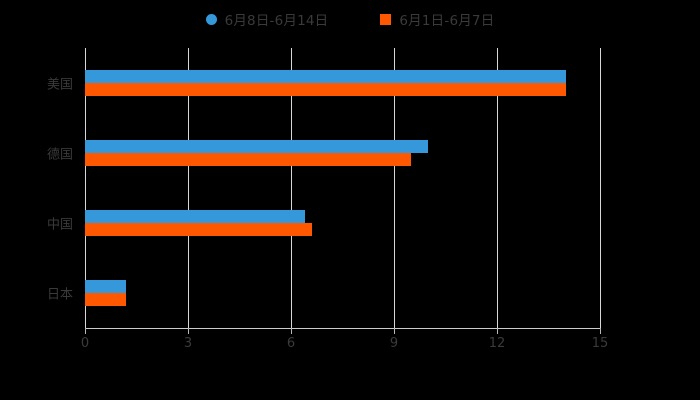  I want to click on category-label-0: 美国, so click(59, 85).